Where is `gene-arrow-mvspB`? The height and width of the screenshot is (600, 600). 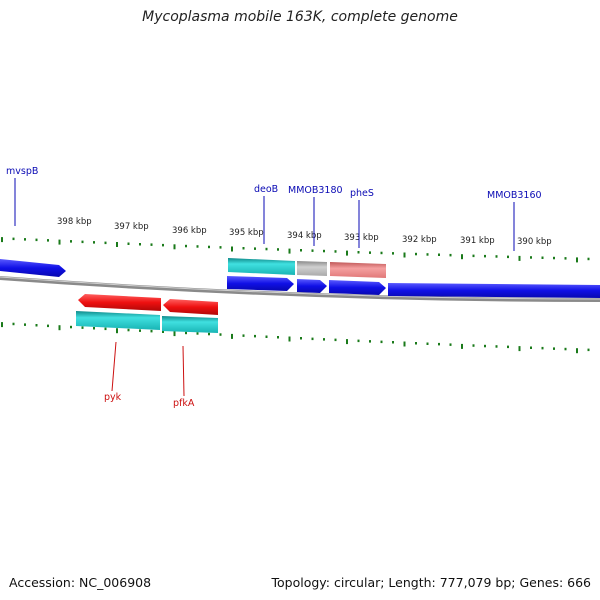
gene-arrow-mvspB is located at coordinates (33, 268).